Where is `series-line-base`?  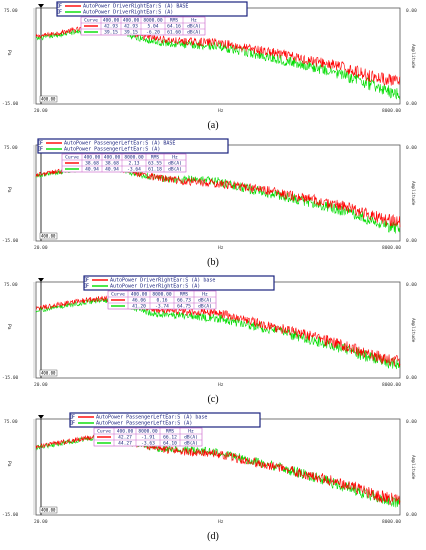
series-line-base is located at coordinates (218, 331).